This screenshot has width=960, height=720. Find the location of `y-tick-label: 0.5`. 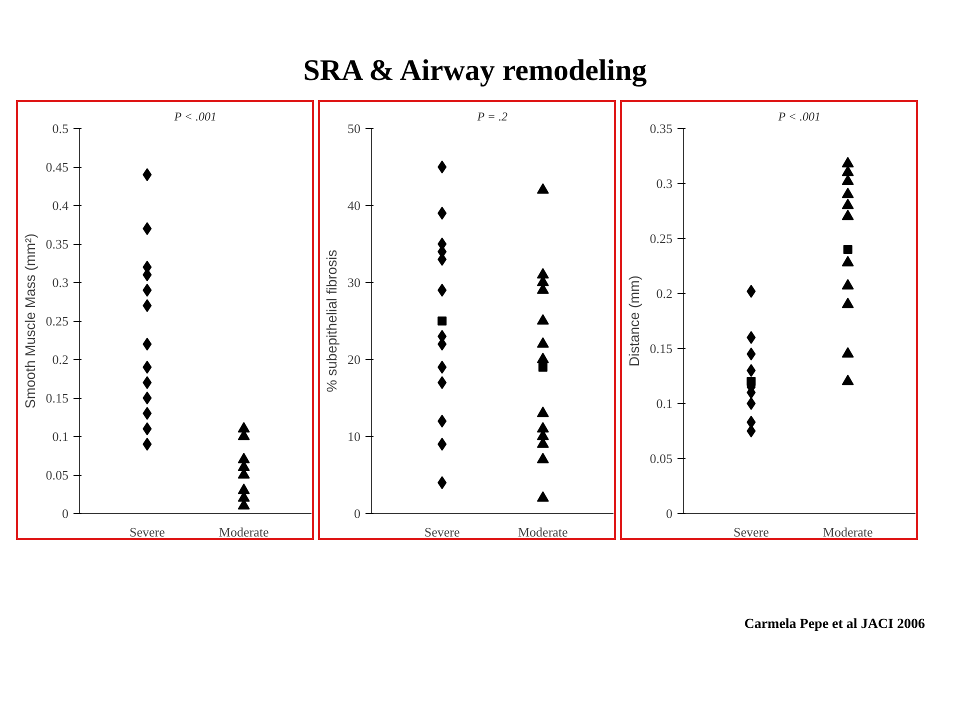

y-tick-label: 0.5 is located at coordinates (60, 128).